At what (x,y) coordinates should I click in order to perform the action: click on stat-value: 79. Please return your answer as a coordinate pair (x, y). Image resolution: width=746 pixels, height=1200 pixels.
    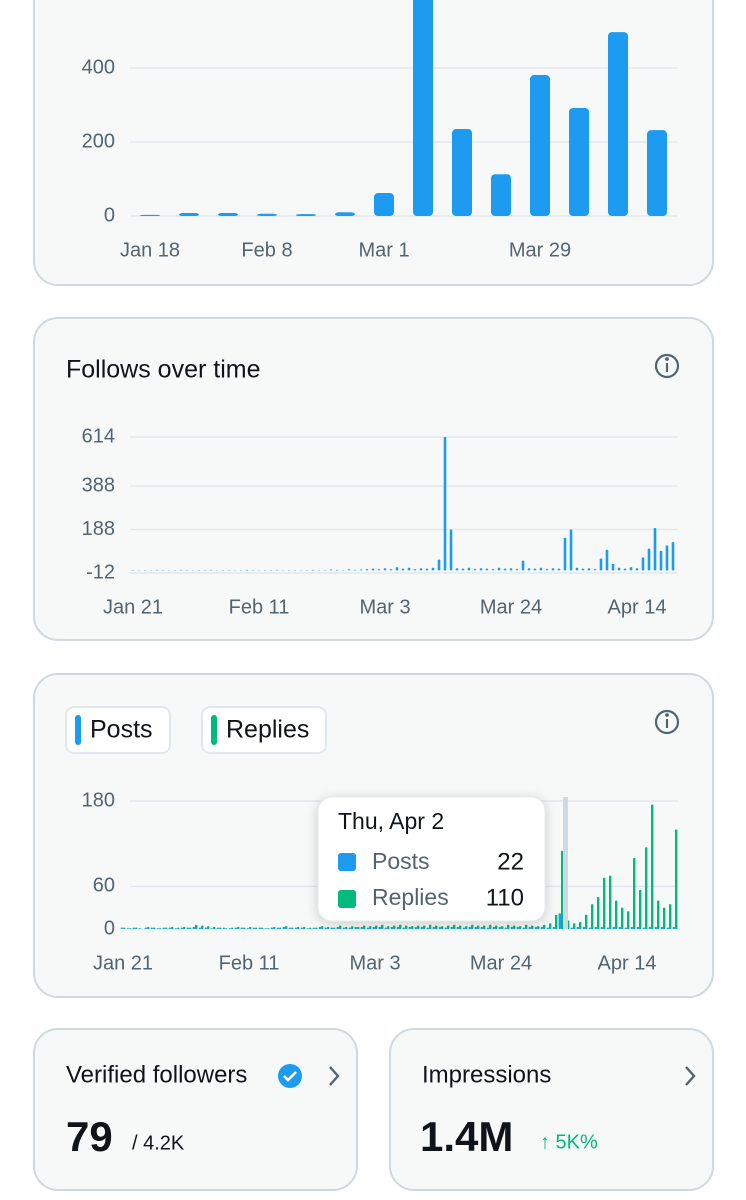
    Looking at the image, I should click on (89, 1136).